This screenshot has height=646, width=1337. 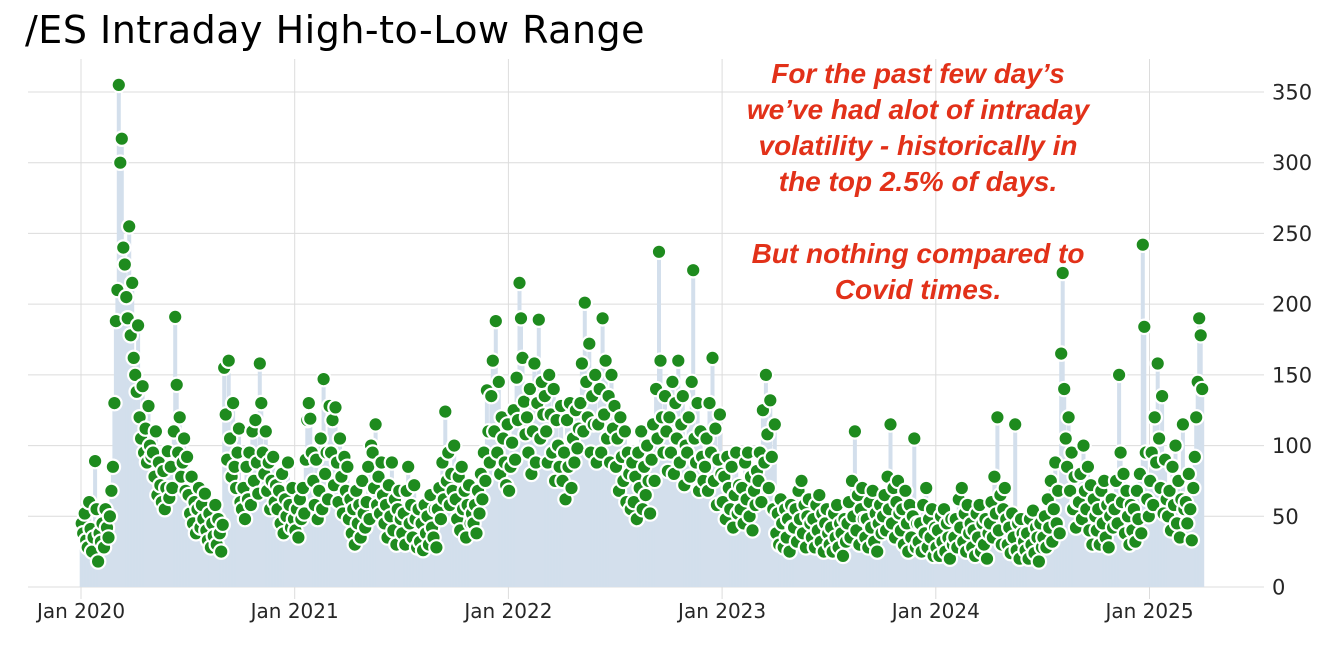 I want to click on svg-text: 200, so click(x=1292, y=305).